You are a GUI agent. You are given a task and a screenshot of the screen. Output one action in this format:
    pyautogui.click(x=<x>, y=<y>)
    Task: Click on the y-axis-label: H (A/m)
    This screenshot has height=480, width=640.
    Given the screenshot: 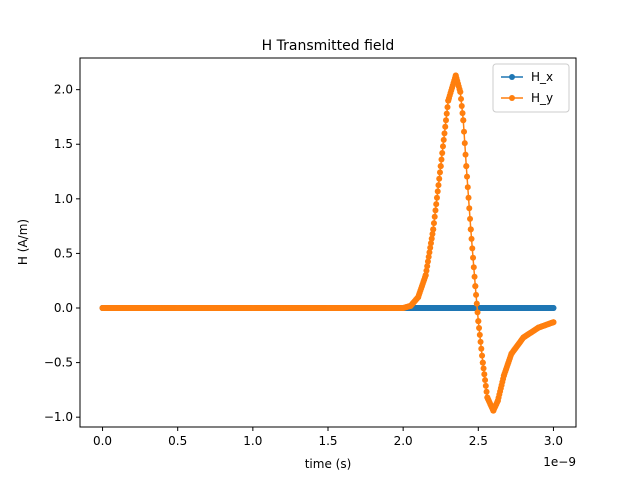 What is the action you would take?
    pyautogui.click(x=23, y=242)
    